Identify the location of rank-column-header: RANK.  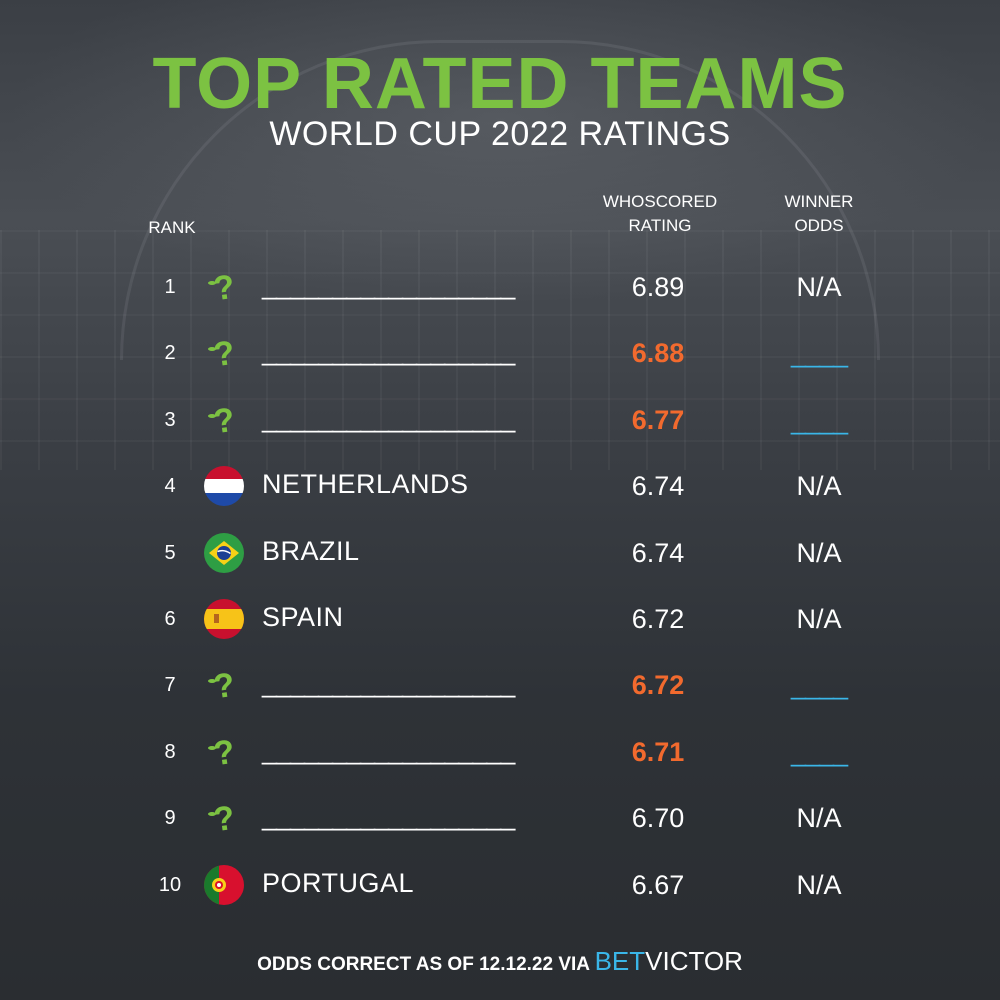
(172, 227).